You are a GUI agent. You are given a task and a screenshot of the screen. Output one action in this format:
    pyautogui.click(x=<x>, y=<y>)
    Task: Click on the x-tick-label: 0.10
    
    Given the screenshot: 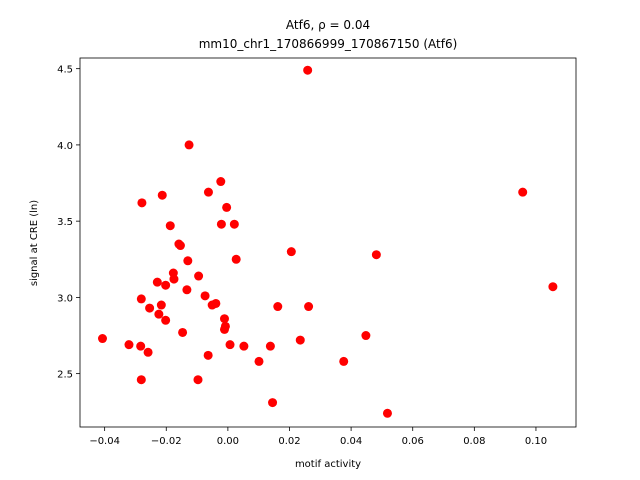 What is the action you would take?
    pyautogui.click(x=536, y=441)
    